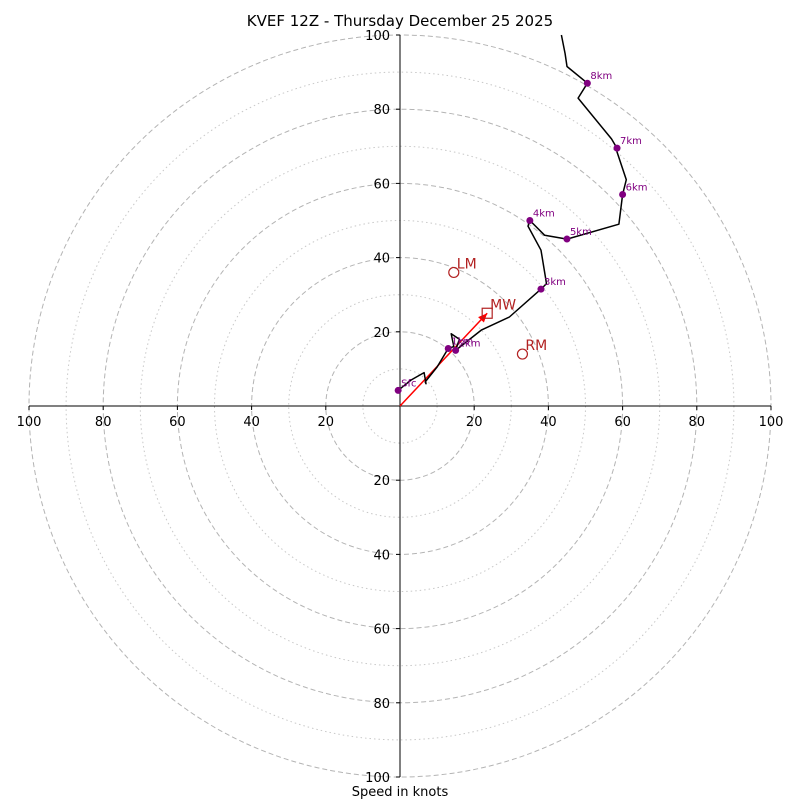 This screenshot has width=800, height=800. I want to click on height-label-6km: 6km, so click(637, 188).